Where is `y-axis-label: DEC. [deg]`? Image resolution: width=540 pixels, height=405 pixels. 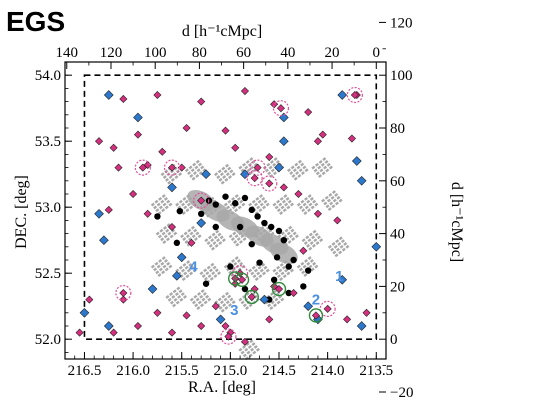
y-axis-label: DEC. [deg] is located at coordinates (21, 212).